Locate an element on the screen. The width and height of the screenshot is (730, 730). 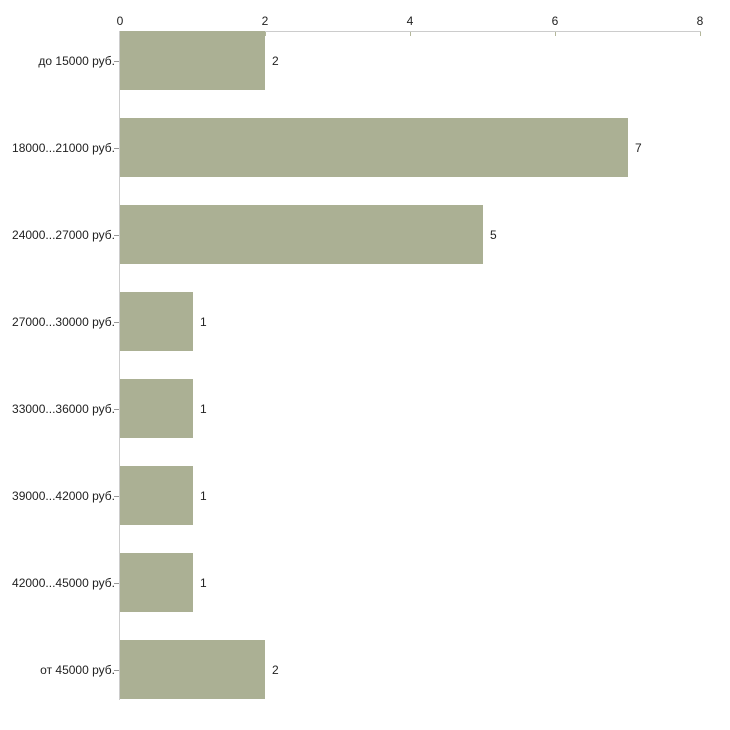
value-label: 7 is located at coordinates (638, 148).